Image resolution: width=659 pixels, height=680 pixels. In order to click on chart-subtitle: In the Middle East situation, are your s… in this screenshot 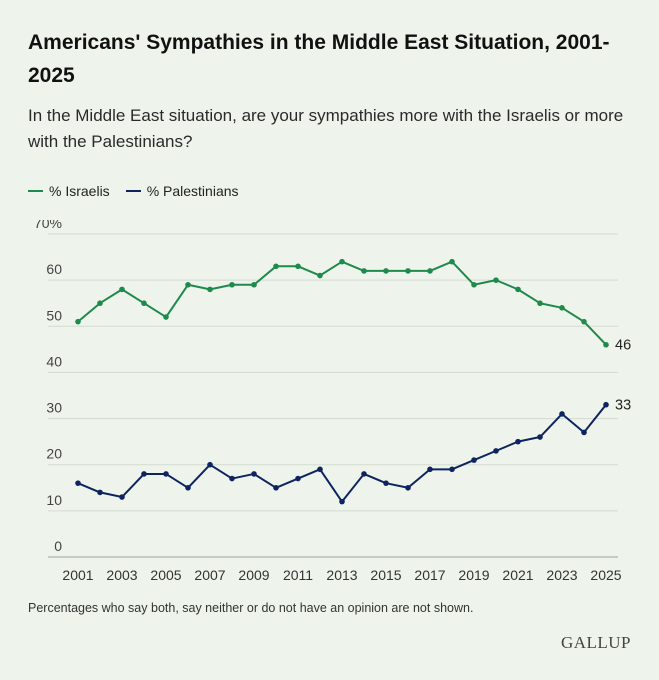, I will do `click(326, 128)`.